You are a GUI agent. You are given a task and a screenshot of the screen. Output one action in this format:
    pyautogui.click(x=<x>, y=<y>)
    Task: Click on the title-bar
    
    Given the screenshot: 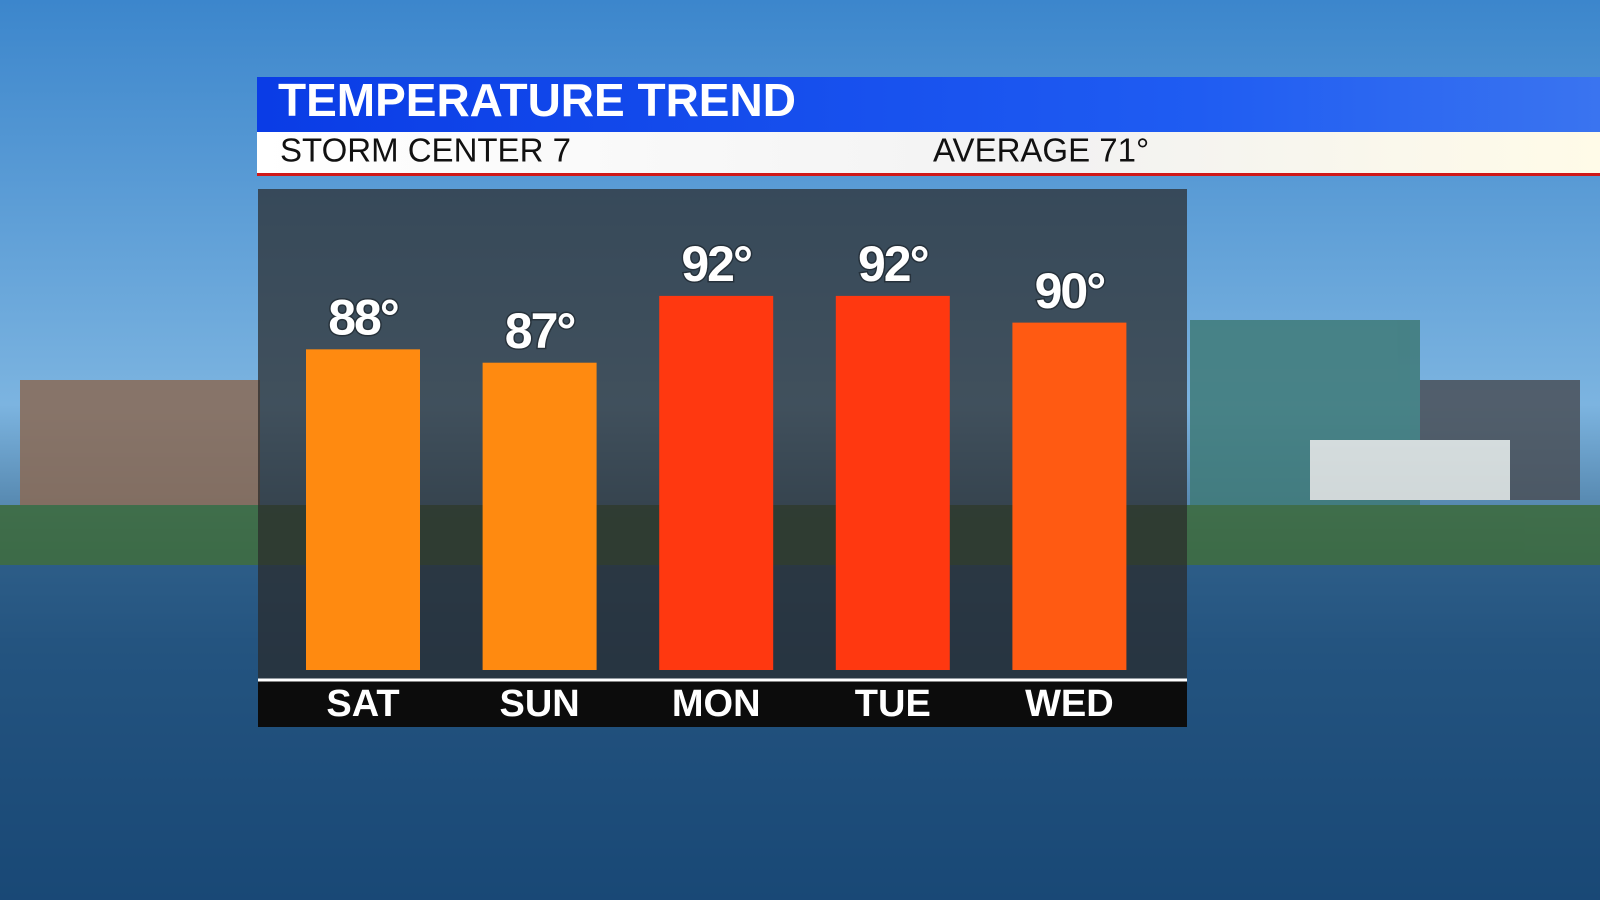 What is the action you would take?
    pyautogui.click(x=928, y=104)
    